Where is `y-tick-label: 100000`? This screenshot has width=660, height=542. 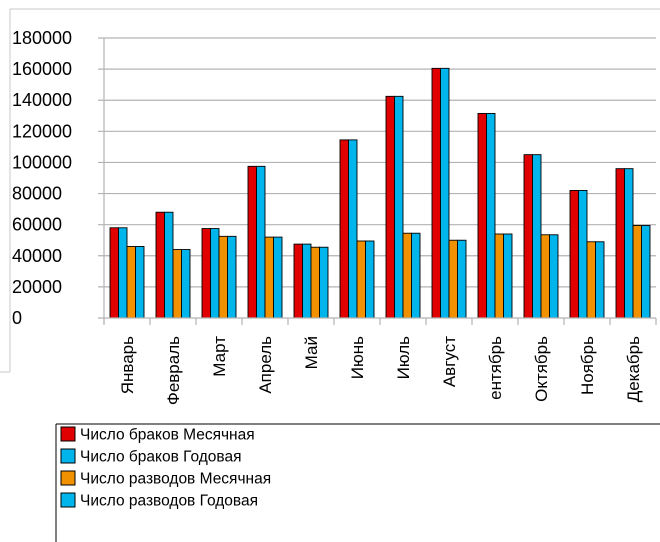 y-tick-label: 100000 is located at coordinates (42, 162).